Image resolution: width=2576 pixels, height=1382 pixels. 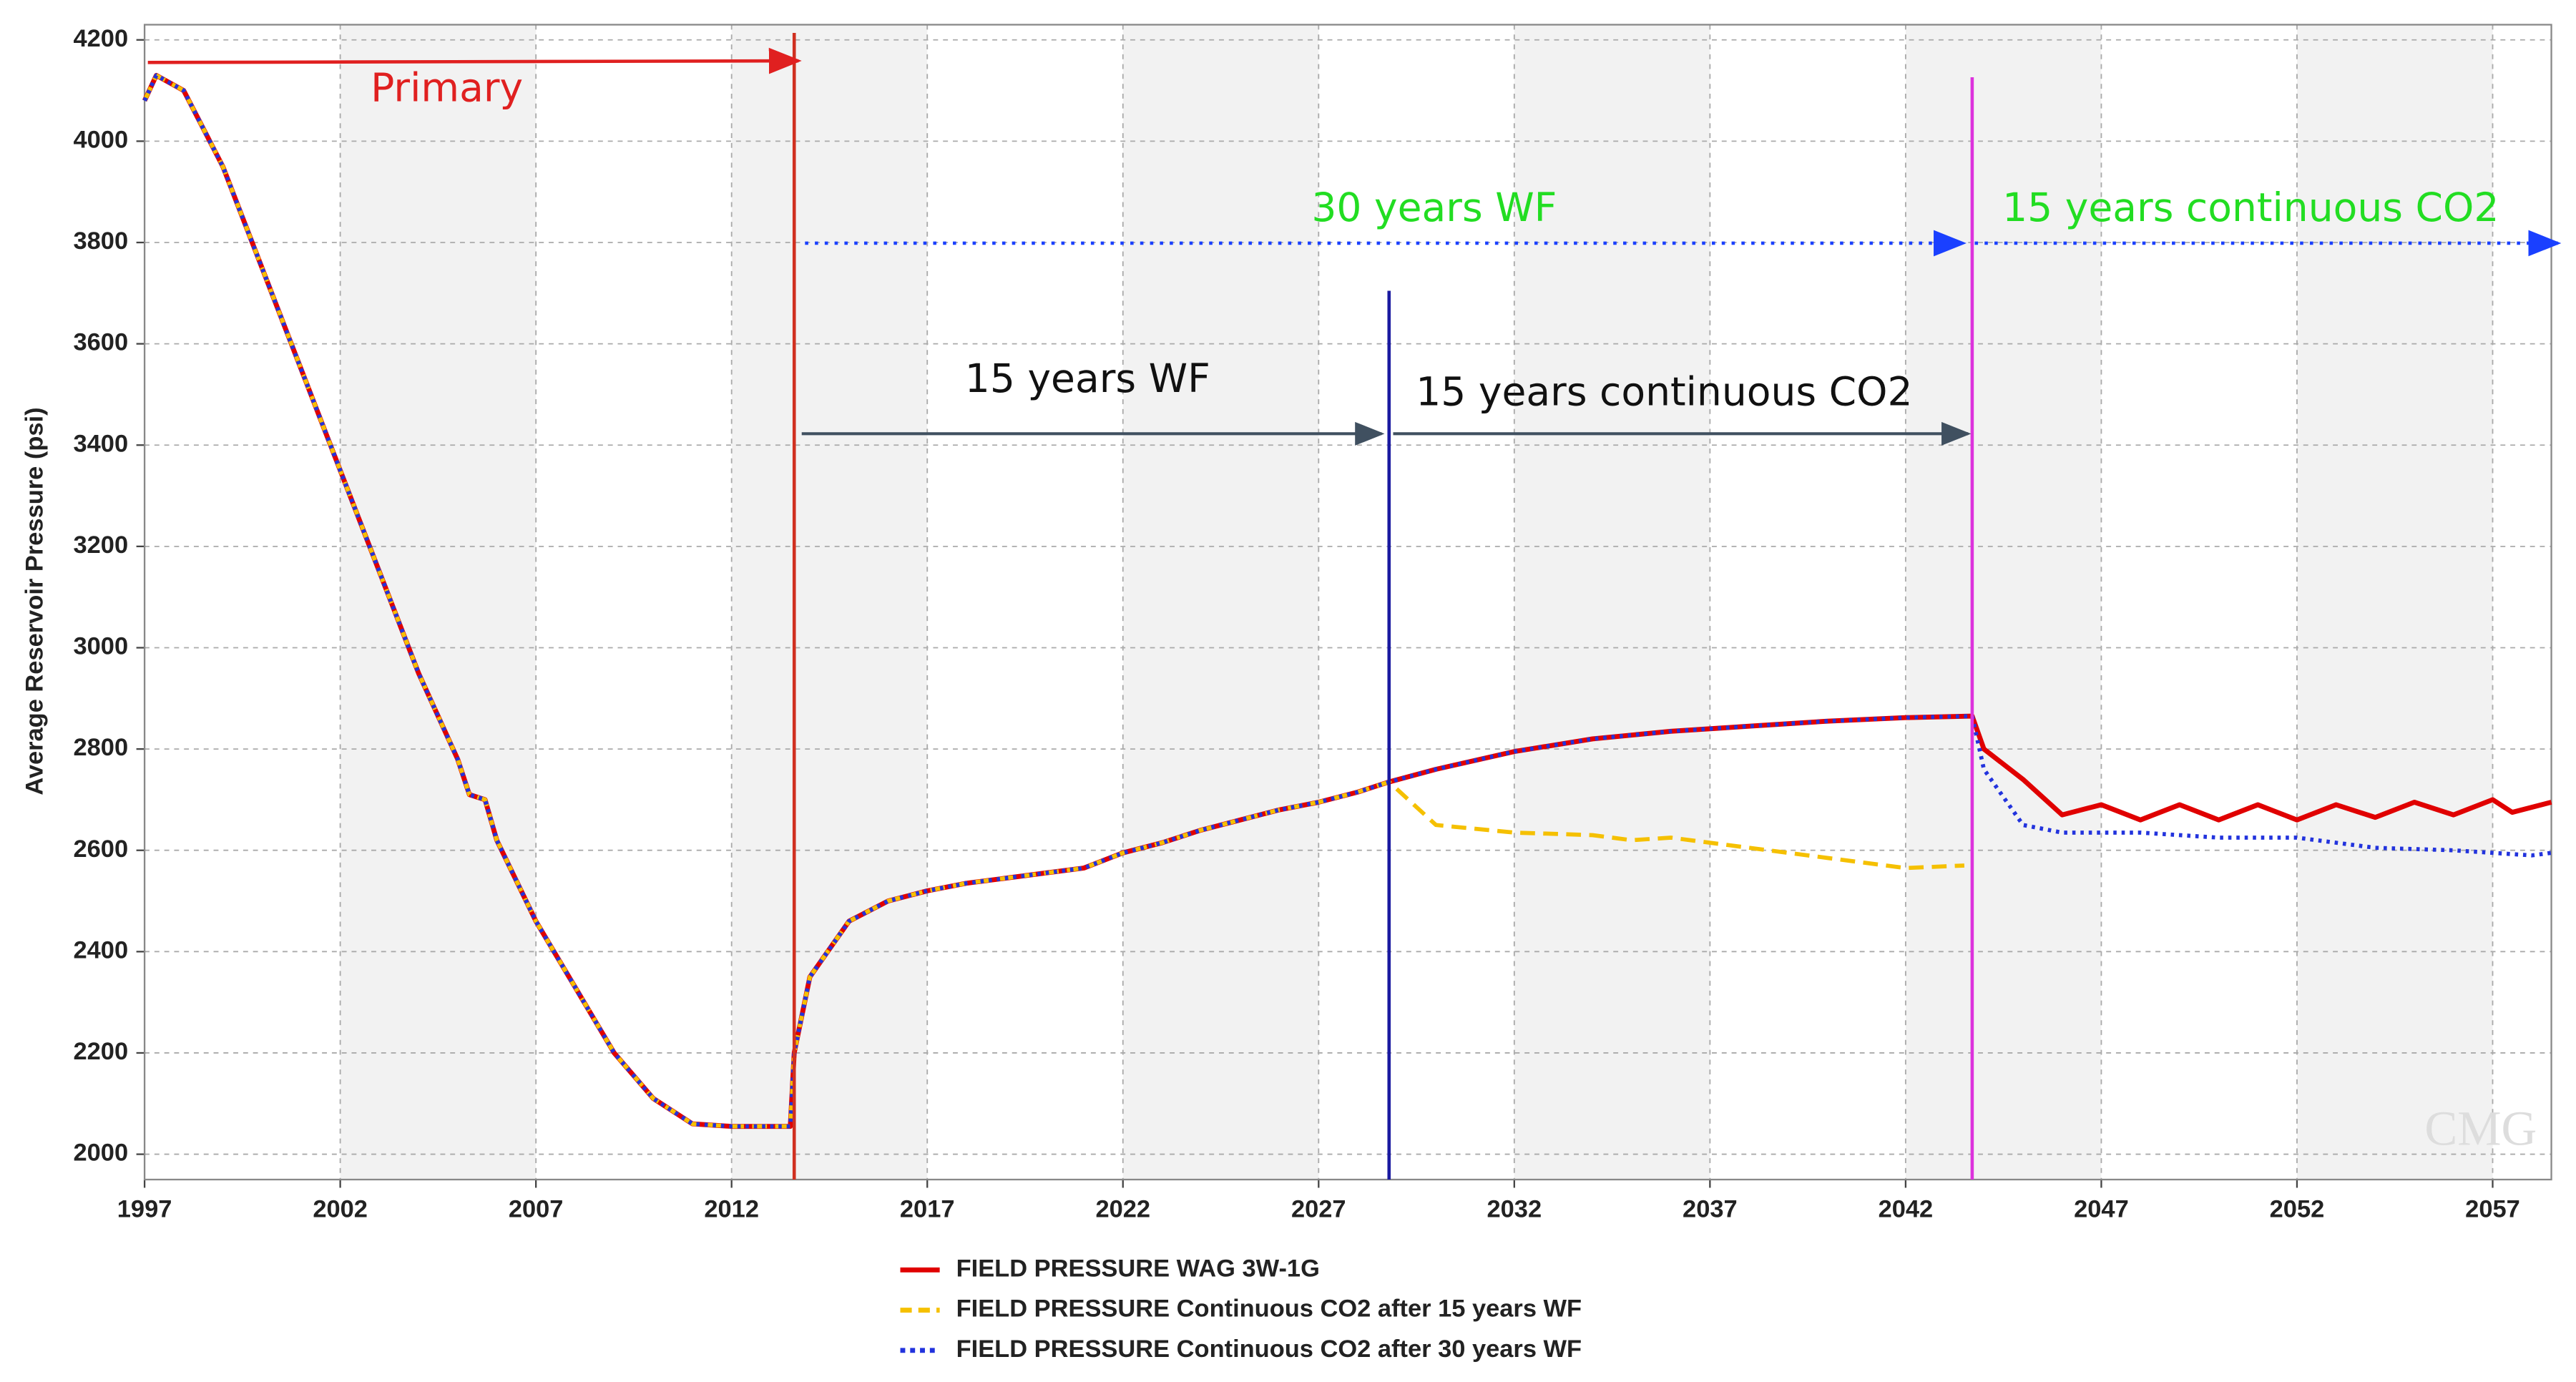 I want to click on y-tick-label: 3800, so click(x=101, y=241).